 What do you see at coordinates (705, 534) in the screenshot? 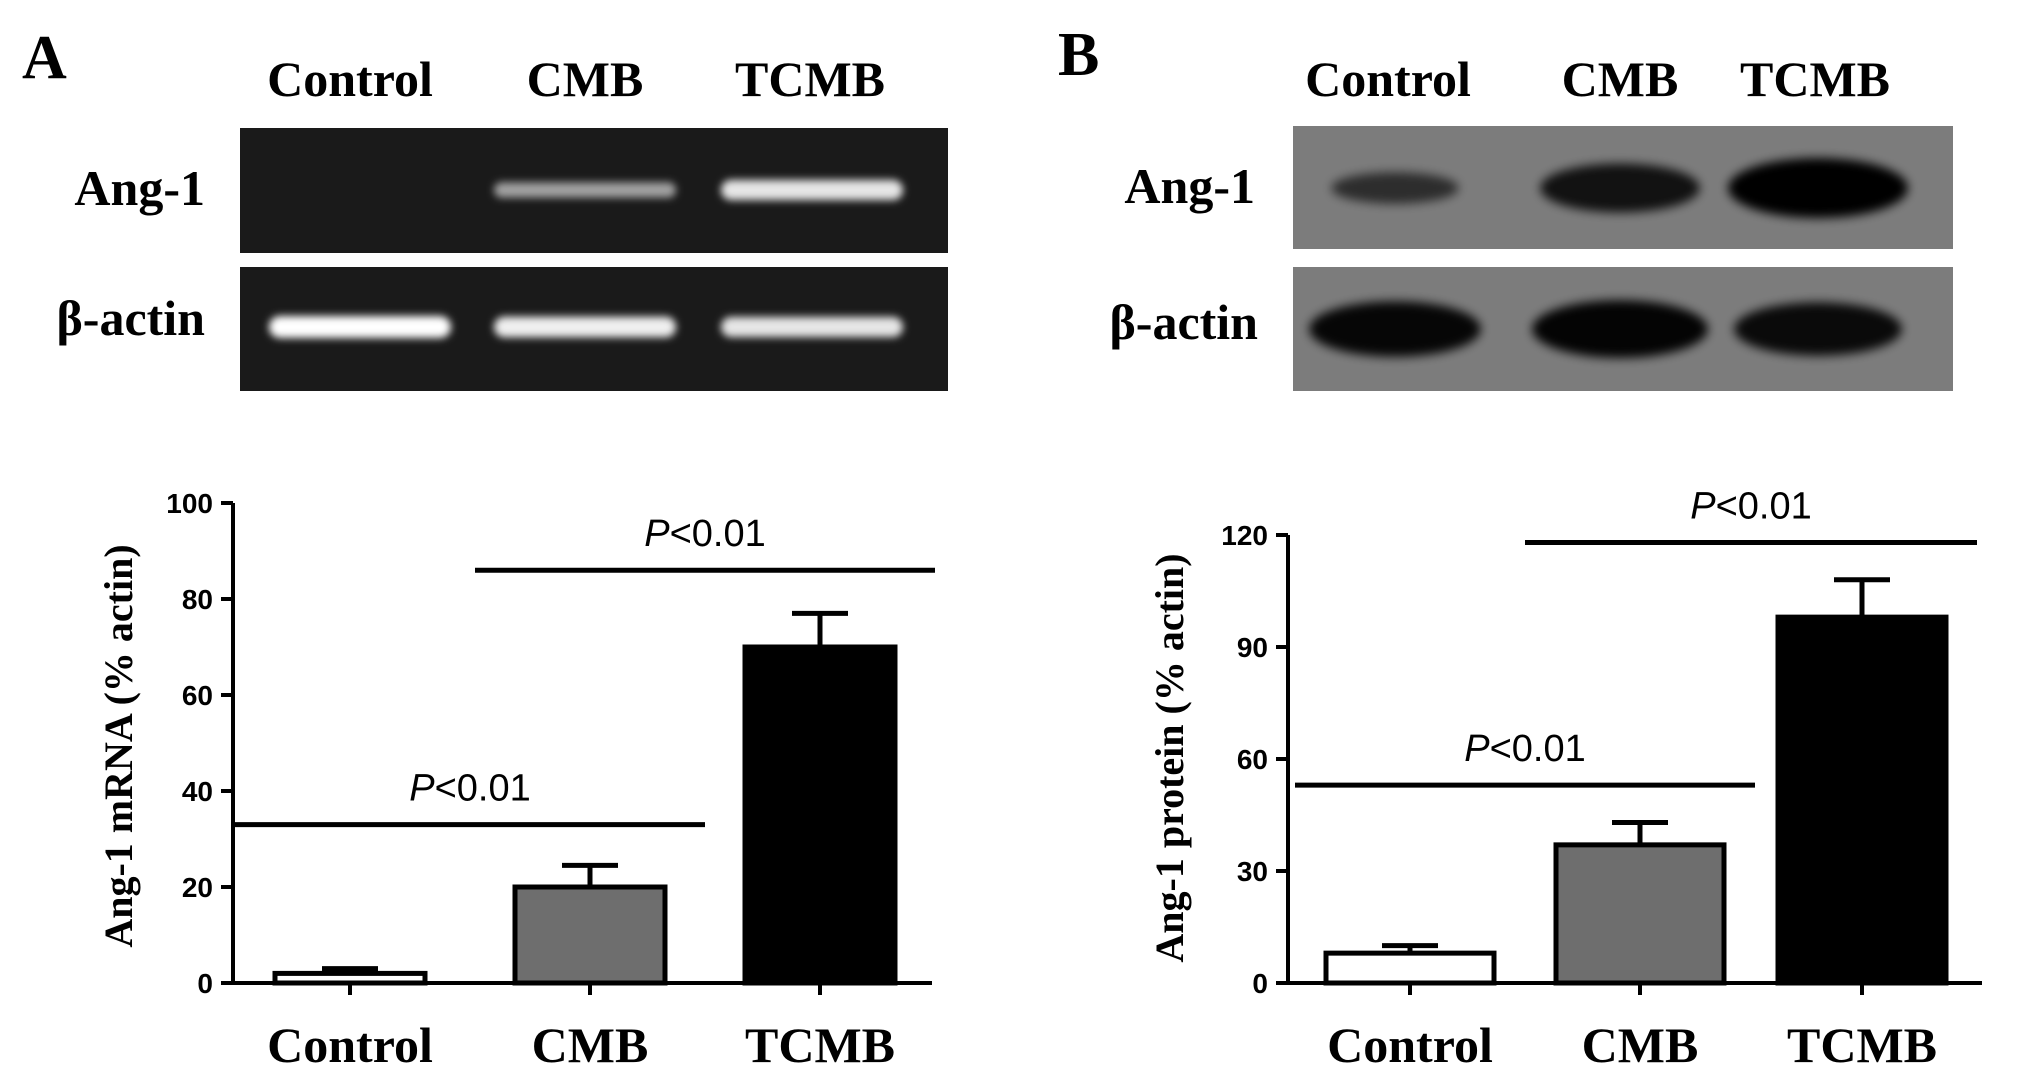
I see `chart-a-significance-label-2: P<0.01` at bounding box center [705, 534].